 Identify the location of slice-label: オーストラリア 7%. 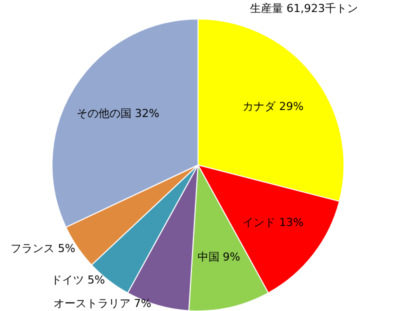
(102, 303).